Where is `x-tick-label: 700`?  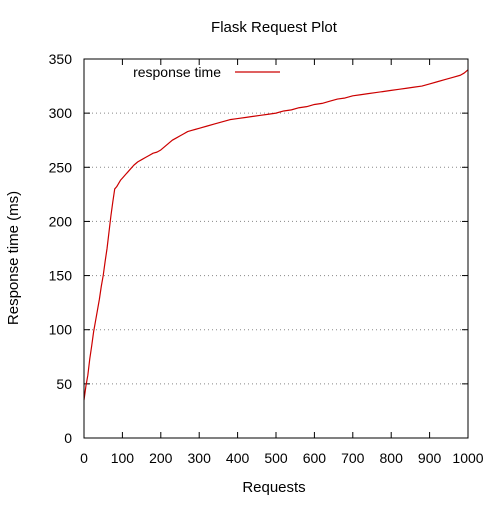 x-tick-label: 700 is located at coordinates (353, 458).